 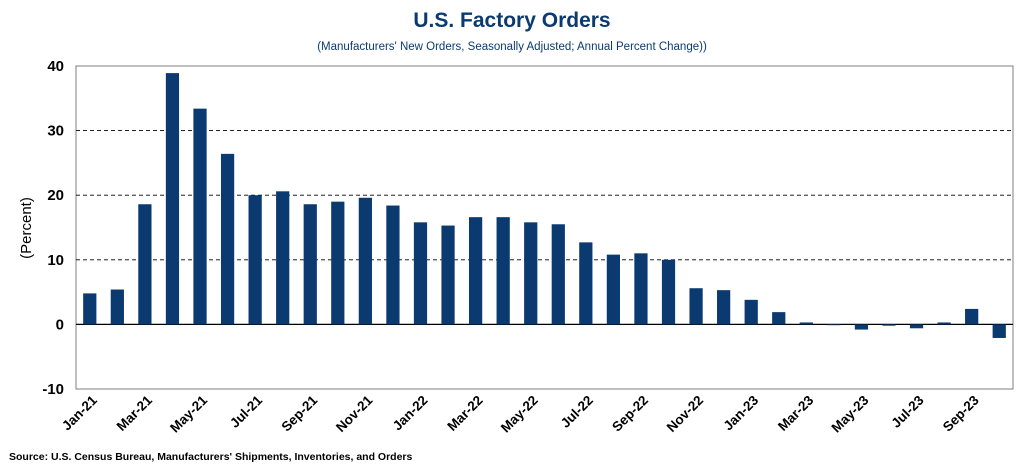 What do you see at coordinates (850, 413) in the screenshot?
I see `x-tick-label: May-23` at bounding box center [850, 413].